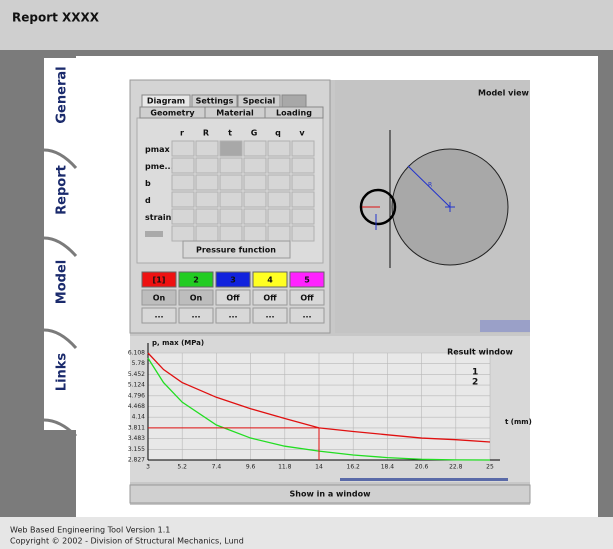 Image resolution: width=613 pixels, height=549 pixels. What do you see at coordinates (136, 460) in the screenshot?
I see `y-tick-label: 2.827` at bounding box center [136, 460].